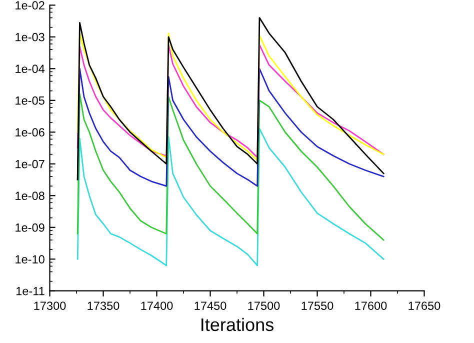  I want to click on x-tick-label: 17650, so click(424, 306).